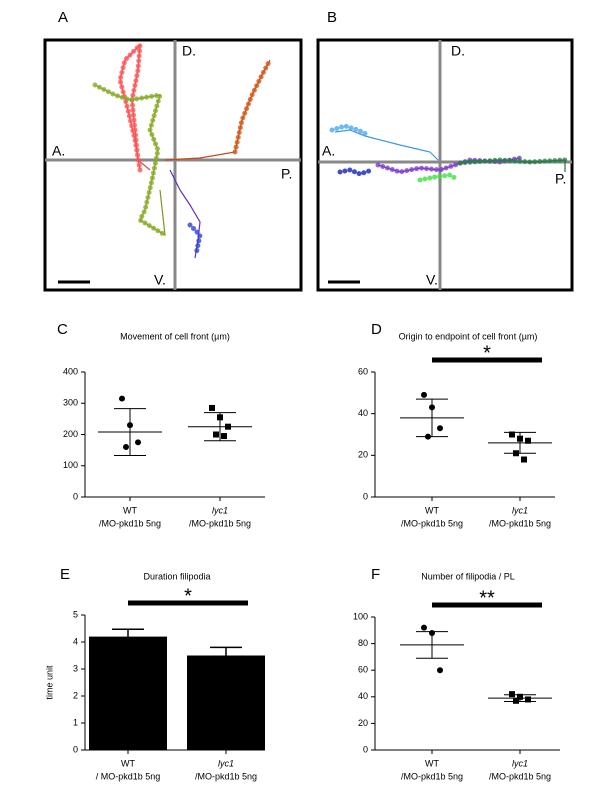 Image resolution: width=609 pixels, height=799 pixels. Describe the element at coordinates (487, 598) in the screenshot. I see `significance-label: **` at that location.